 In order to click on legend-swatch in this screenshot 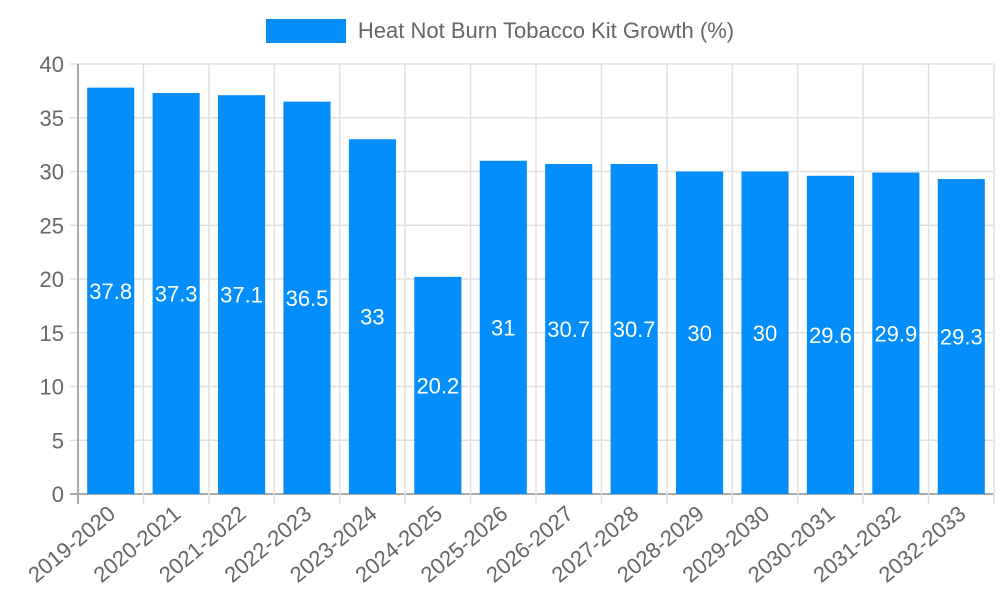, I will do `click(305, 31)`.